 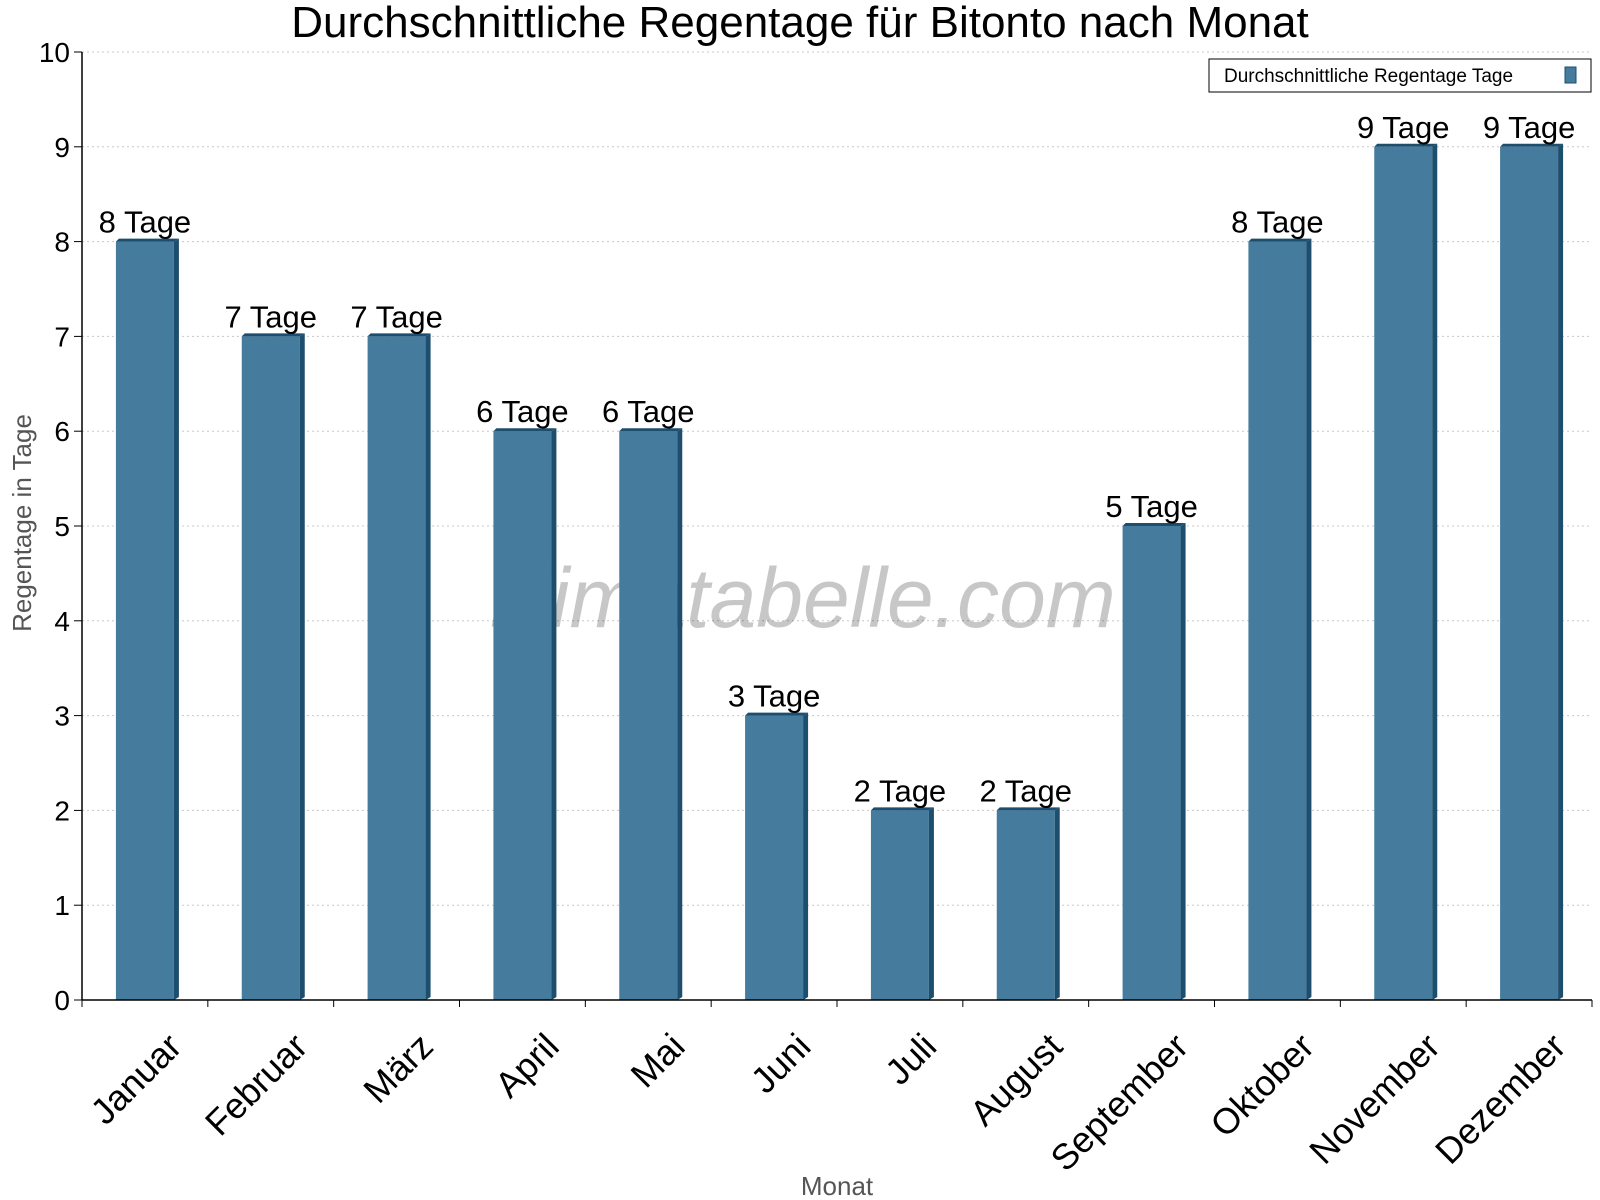 I want to click on watermark-layer: klimatabelle.com, so click(x=803, y=598).